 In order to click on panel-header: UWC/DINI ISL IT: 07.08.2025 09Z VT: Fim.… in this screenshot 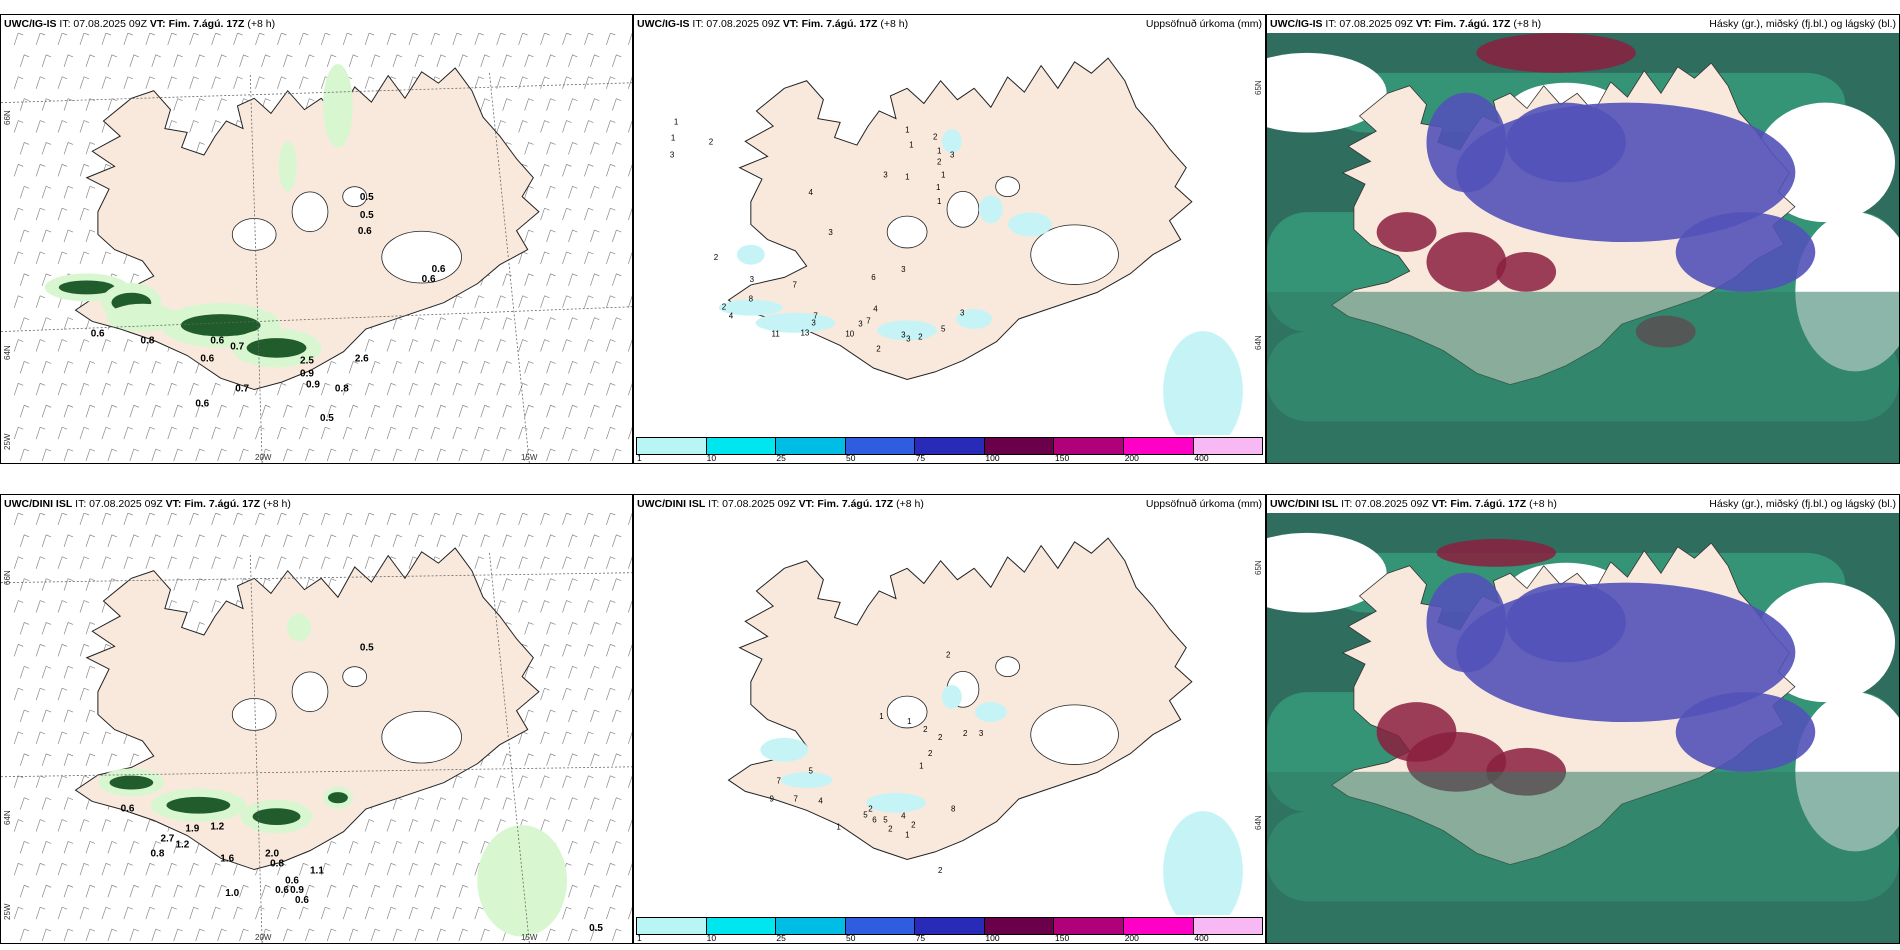, I will do `click(316, 504)`.